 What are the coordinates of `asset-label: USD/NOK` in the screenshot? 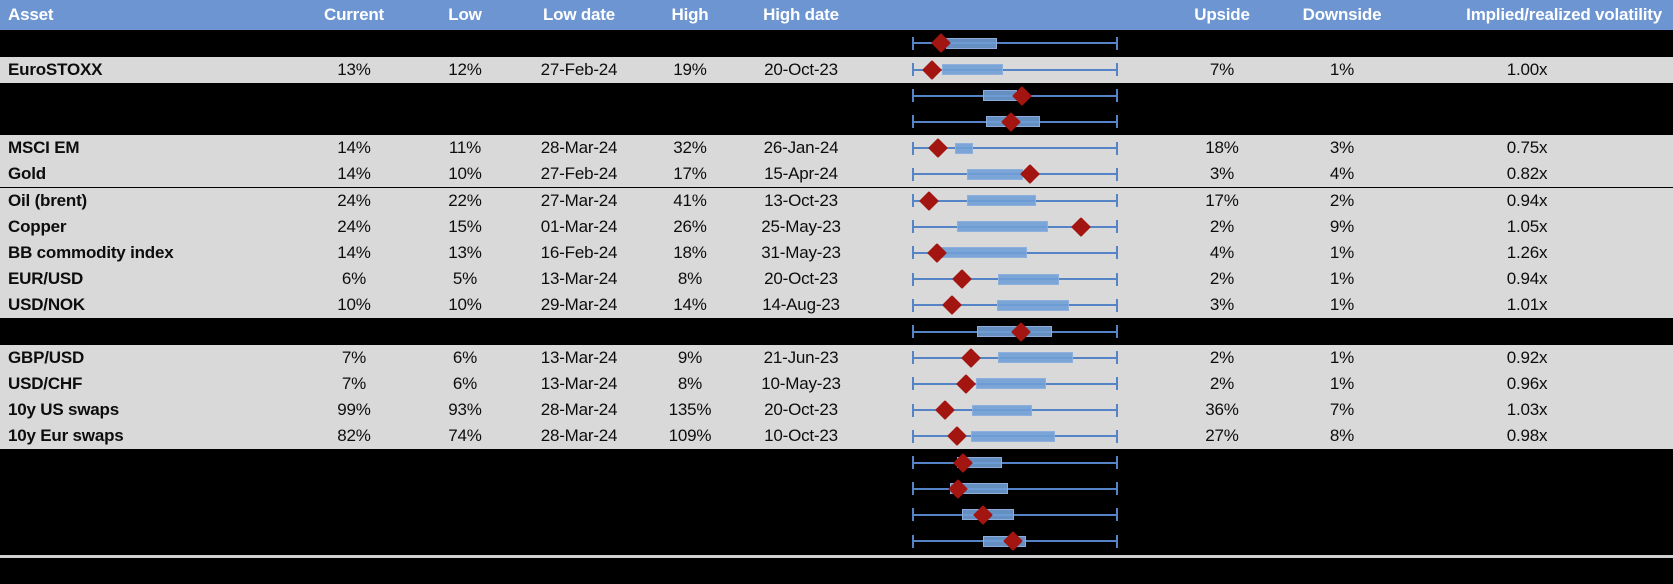 It's located at (46, 305).